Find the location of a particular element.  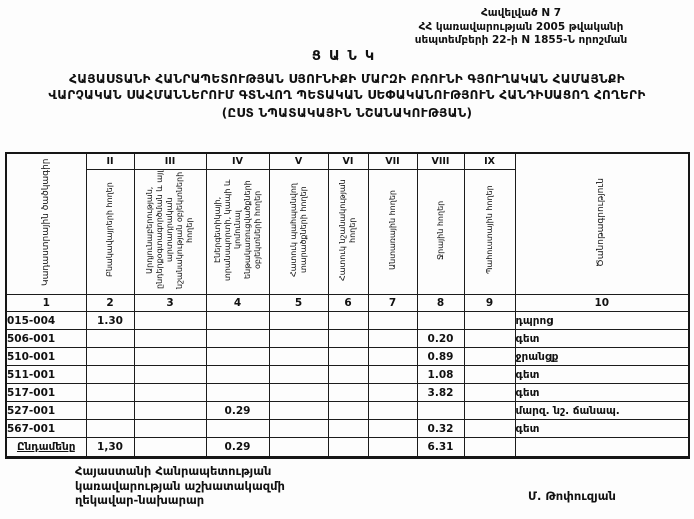

column-number: 6 is located at coordinates (348, 303).